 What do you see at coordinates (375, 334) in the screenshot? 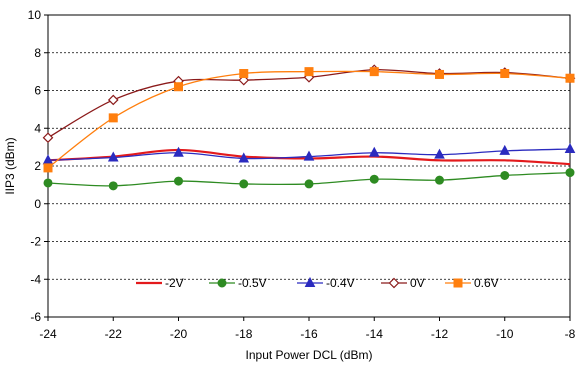
I see `x-tick-label: -14` at bounding box center [375, 334].